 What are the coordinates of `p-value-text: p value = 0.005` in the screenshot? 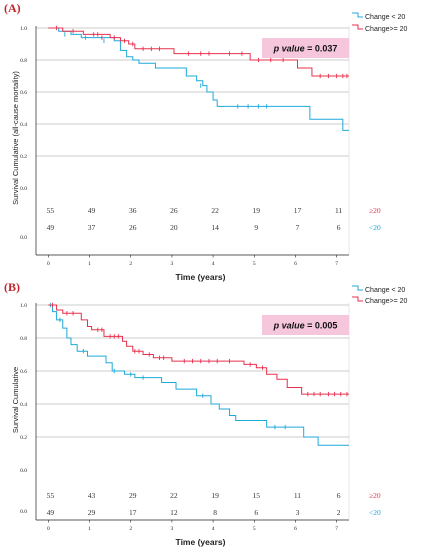 It's located at (305, 326).